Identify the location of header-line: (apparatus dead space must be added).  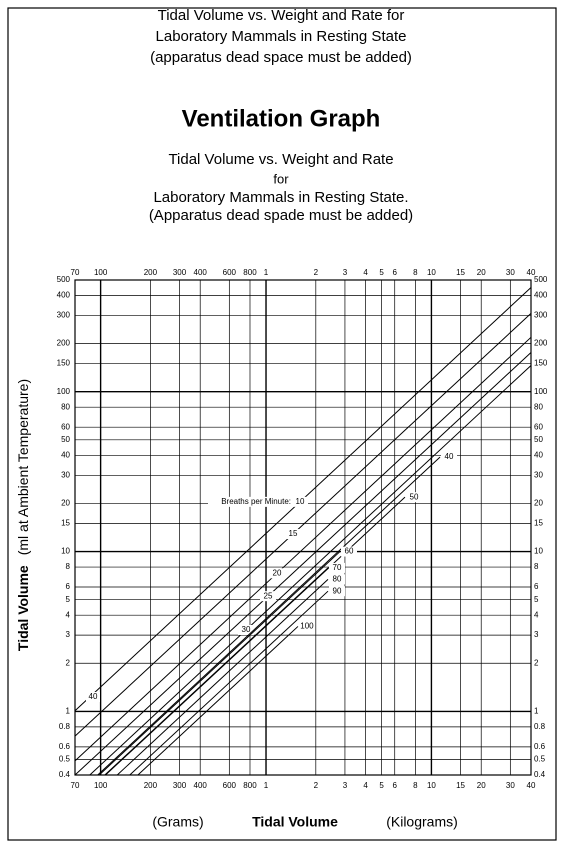
(281, 57).